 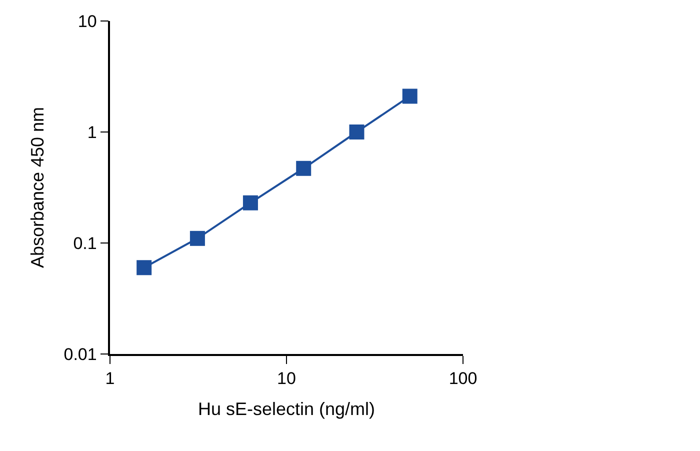 What do you see at coordinates (92, 132) in the screenshot?
I see `y-tick-label: 1` at bounding box center [92, 132].